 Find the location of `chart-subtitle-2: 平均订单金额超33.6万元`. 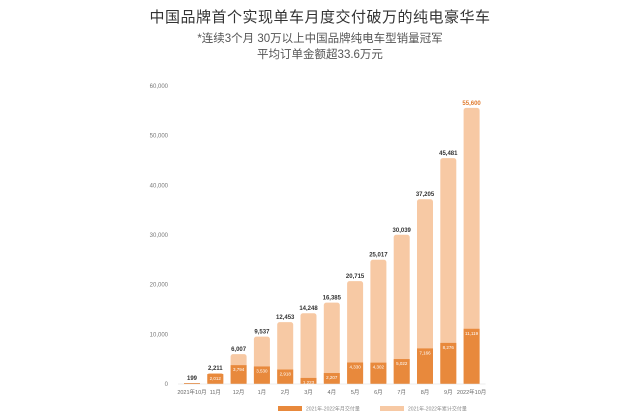

chart-subtitle-2: 平均订单金额超33.6万元 is located at coordinates (320, 55).